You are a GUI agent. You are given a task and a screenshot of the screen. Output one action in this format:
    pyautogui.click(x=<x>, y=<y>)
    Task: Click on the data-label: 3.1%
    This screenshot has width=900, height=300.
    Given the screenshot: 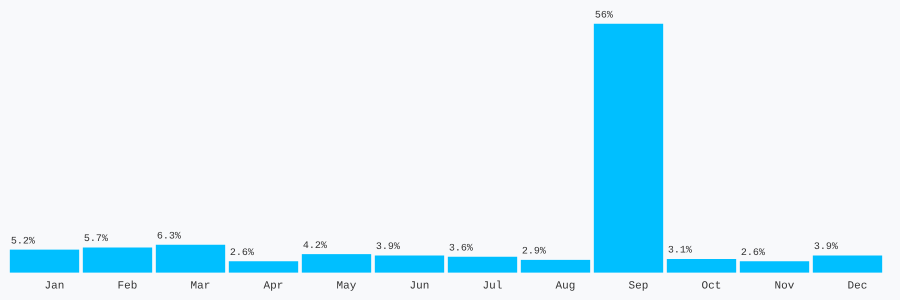 What is the action you would take?
    pyautogui.click(x=680, y=251)
    